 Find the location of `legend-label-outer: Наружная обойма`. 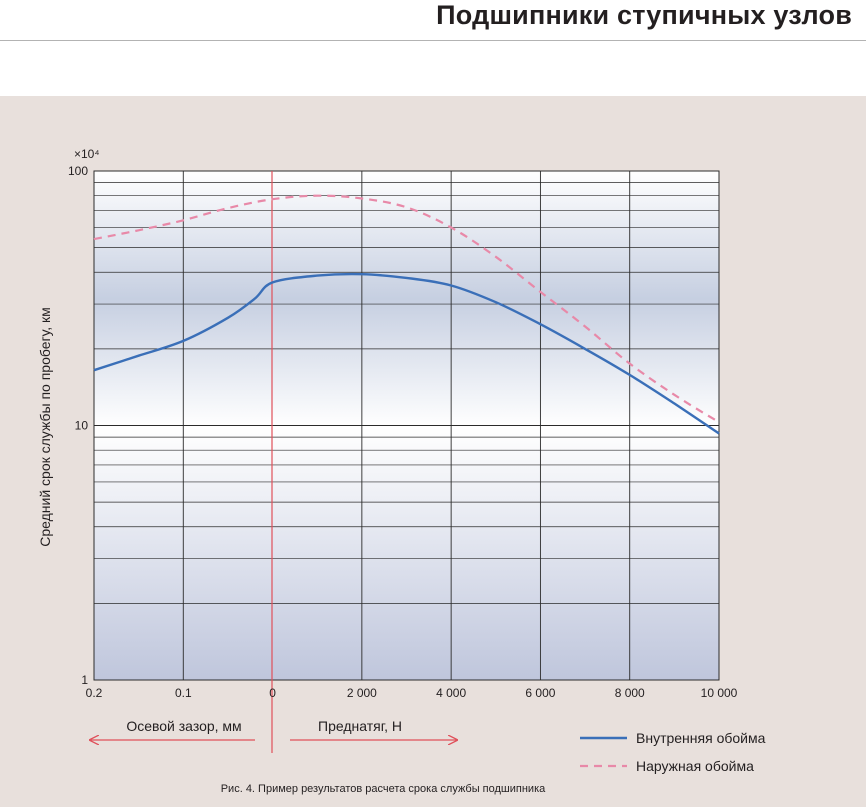

legend-label-outer: Наружная обойма is located at coordinates (695, 766).